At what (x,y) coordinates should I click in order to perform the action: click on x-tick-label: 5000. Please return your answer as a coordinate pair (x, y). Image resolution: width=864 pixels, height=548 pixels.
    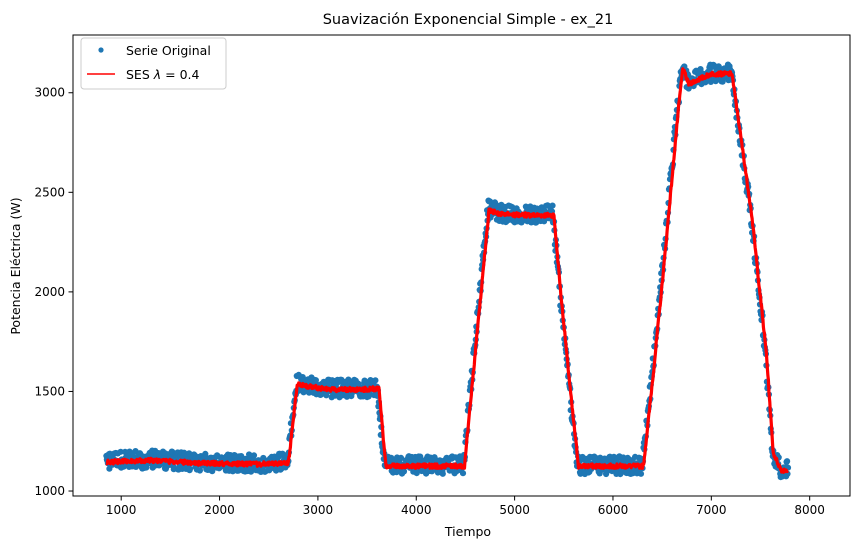
    Looking at the image, I should click on (514, 510).